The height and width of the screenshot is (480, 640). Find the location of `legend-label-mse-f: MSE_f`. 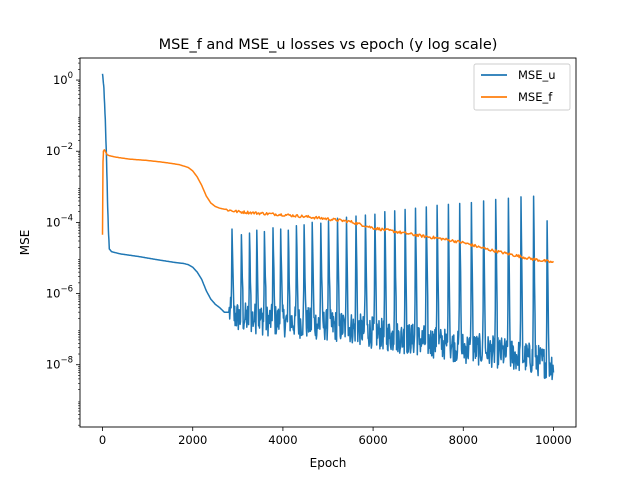

legend-label-mse-f: MSE_f is located at coordinates (535, 97).